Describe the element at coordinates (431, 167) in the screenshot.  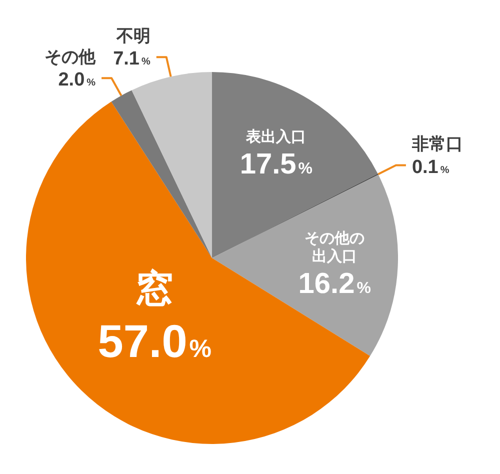
I see `data-label: 0.1%` at that location.